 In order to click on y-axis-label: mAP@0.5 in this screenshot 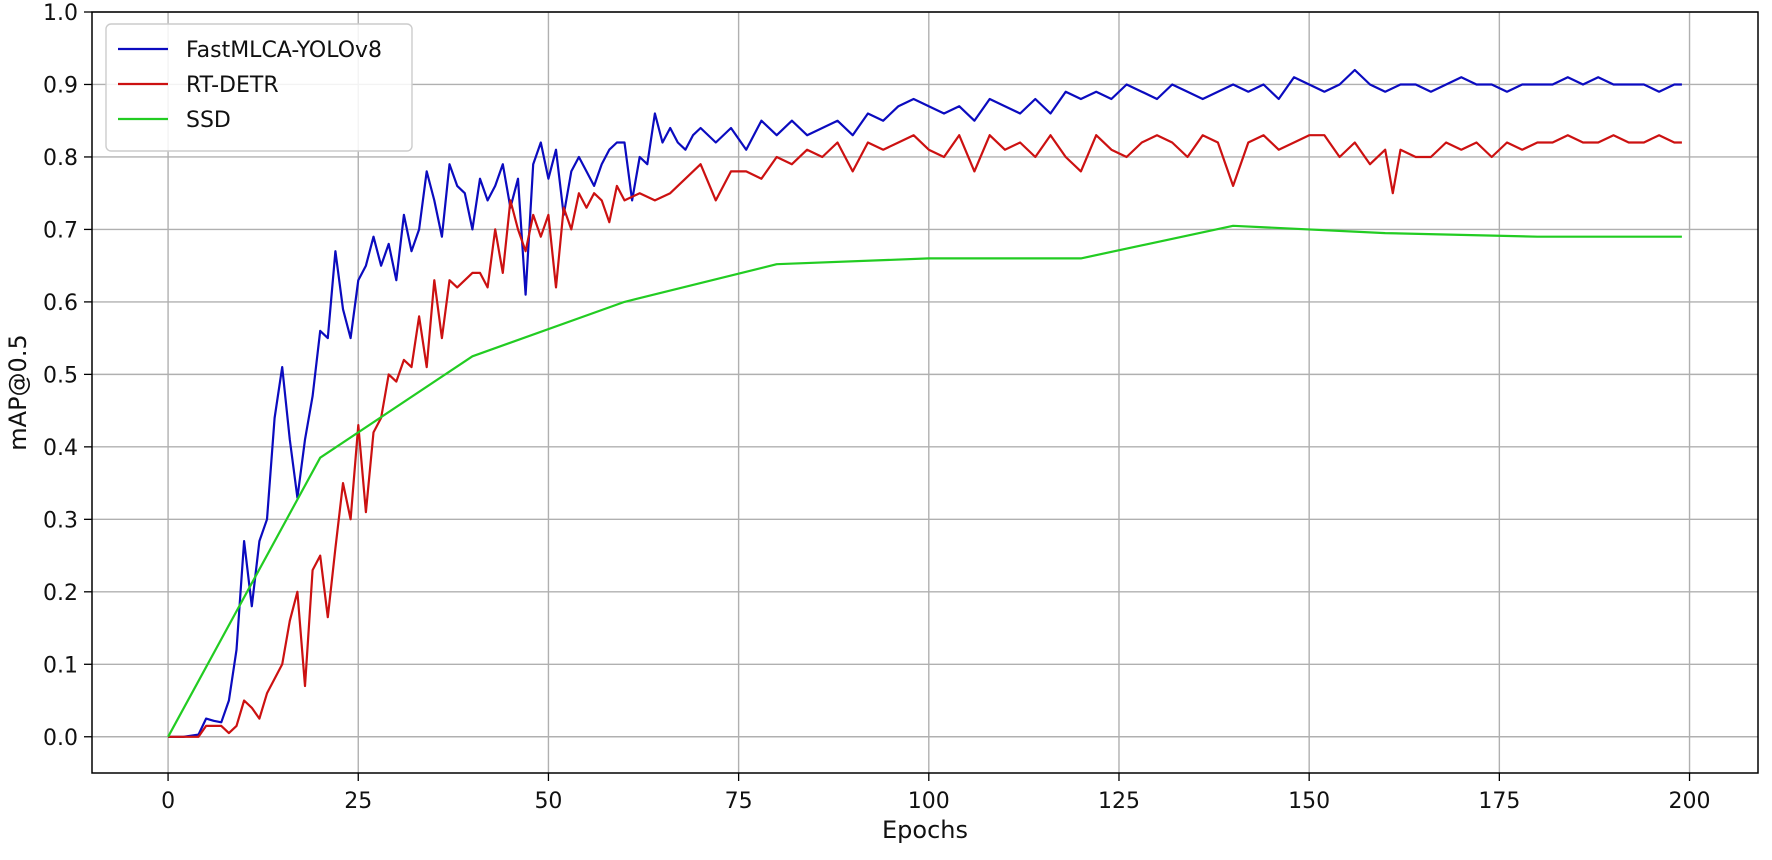, I will do `click(18, 392)`.